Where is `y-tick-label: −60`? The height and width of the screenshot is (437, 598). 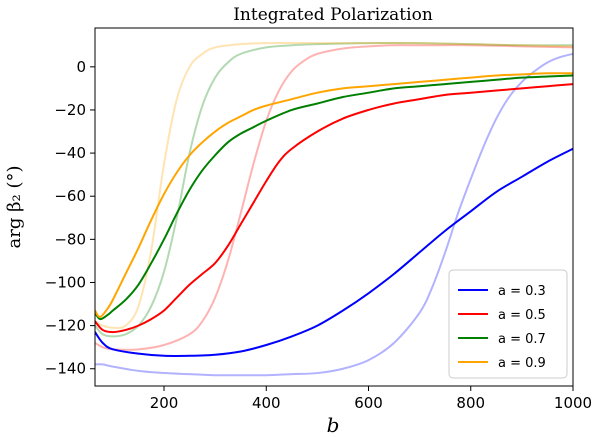 y-tick-label: −60 is located at coordinates (70, 196).